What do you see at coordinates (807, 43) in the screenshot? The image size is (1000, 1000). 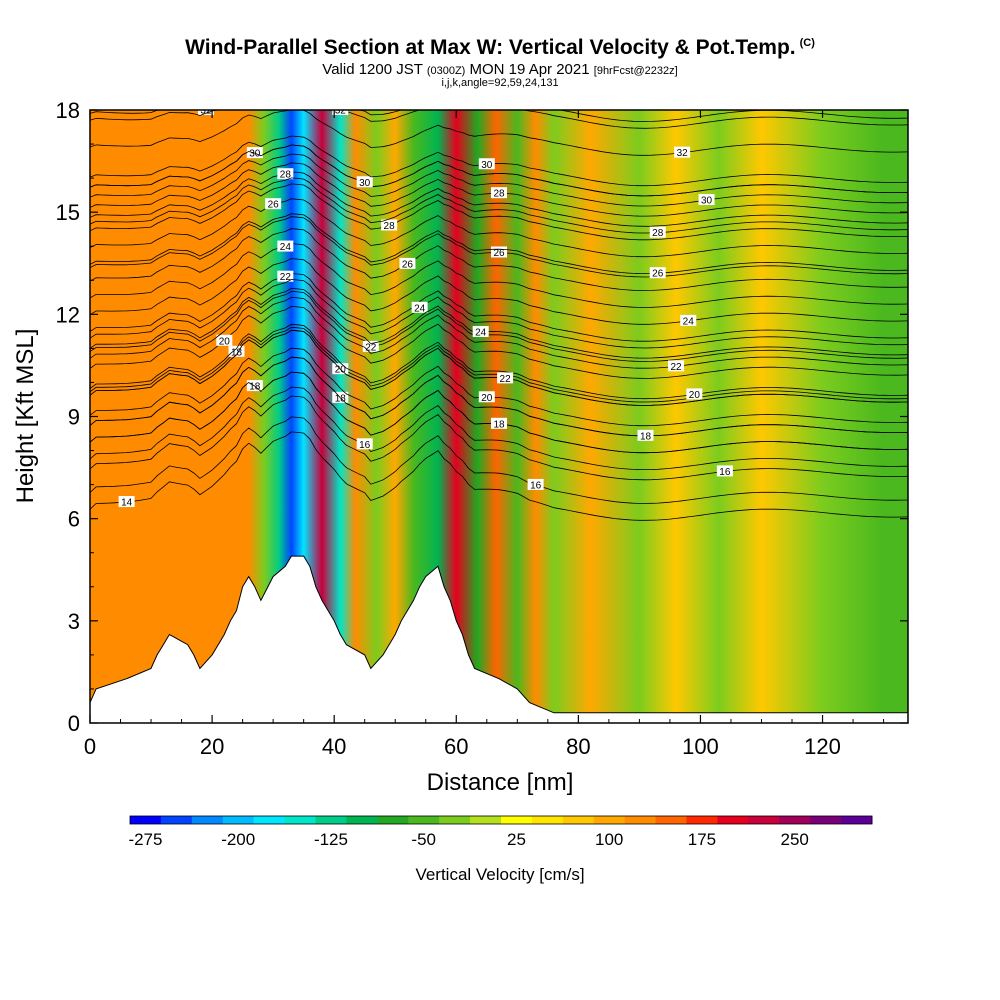 I see `copyright-mark: (C)` at bounding box center [807, 43].